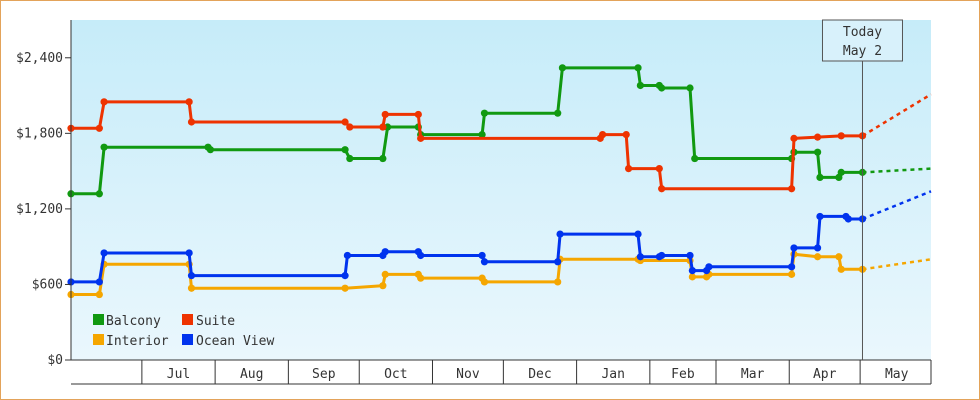  Describe the element at coordinates (137, 341) in the screenshot. I see `legend-label-interior: Interior` at that location.